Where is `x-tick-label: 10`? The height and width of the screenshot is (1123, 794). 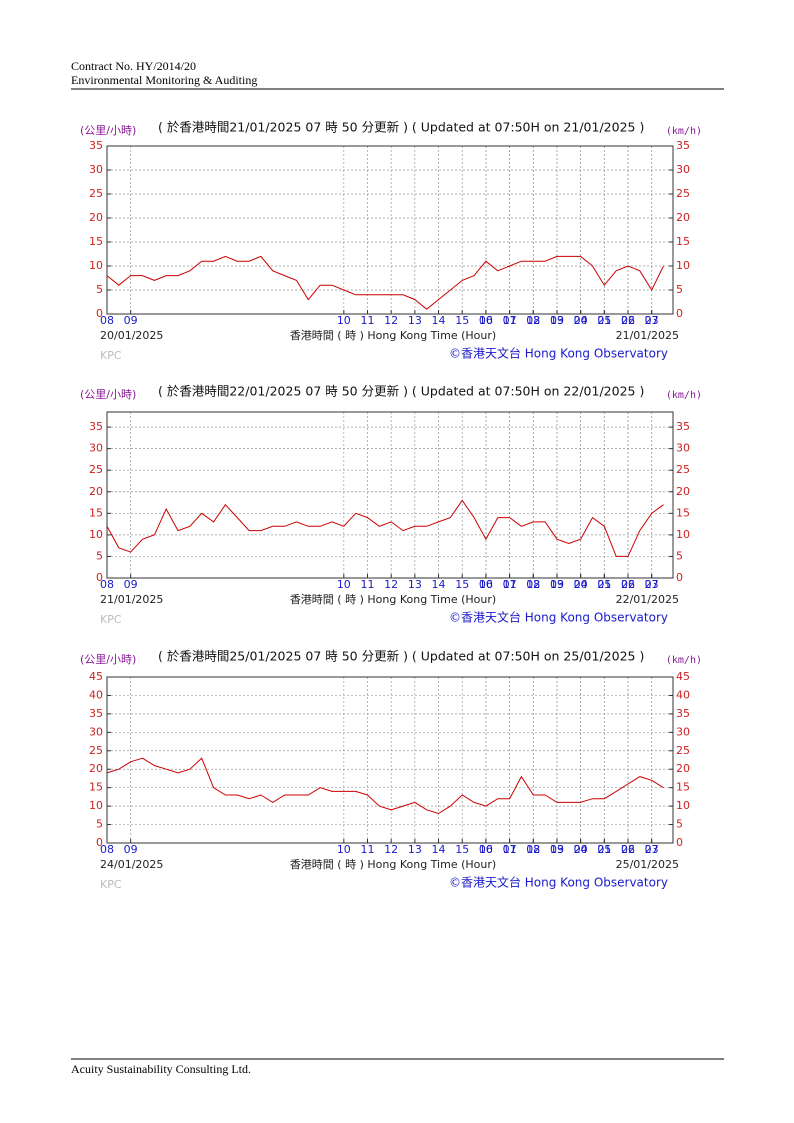
x-tick-label: 10 is located at coordinates (344, 849).